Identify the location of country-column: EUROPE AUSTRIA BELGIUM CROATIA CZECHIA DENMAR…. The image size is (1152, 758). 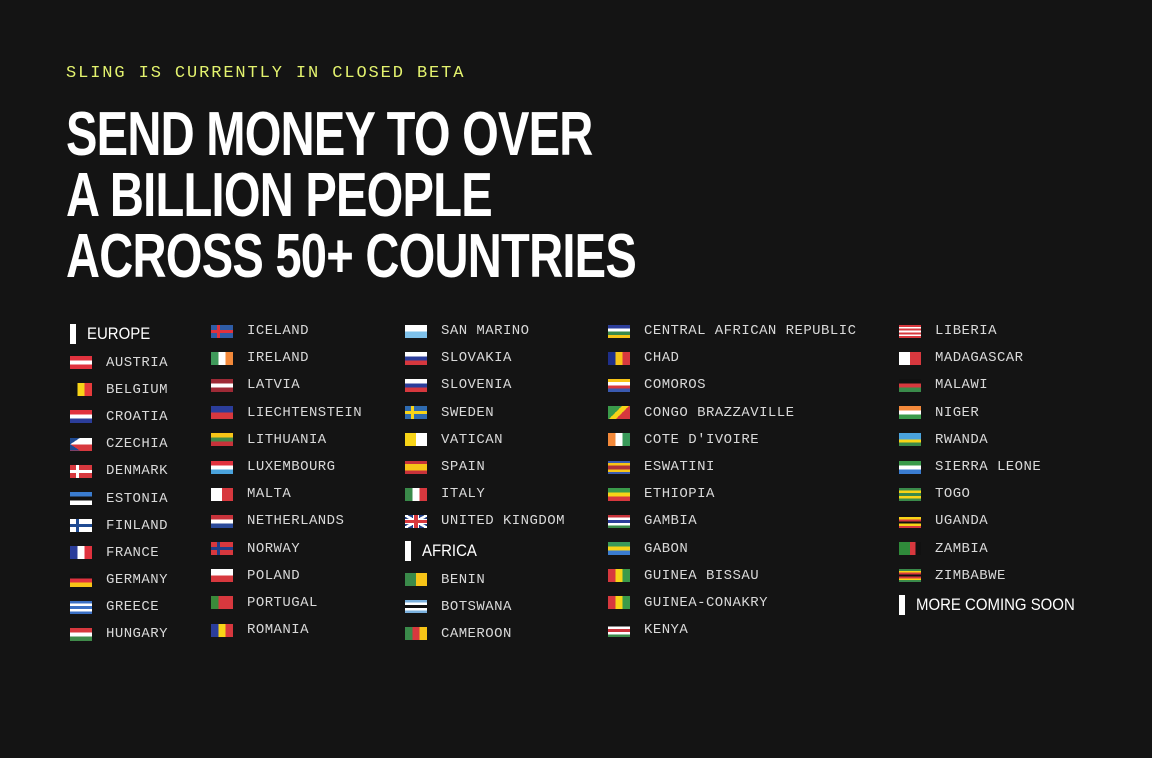
(119, 483).